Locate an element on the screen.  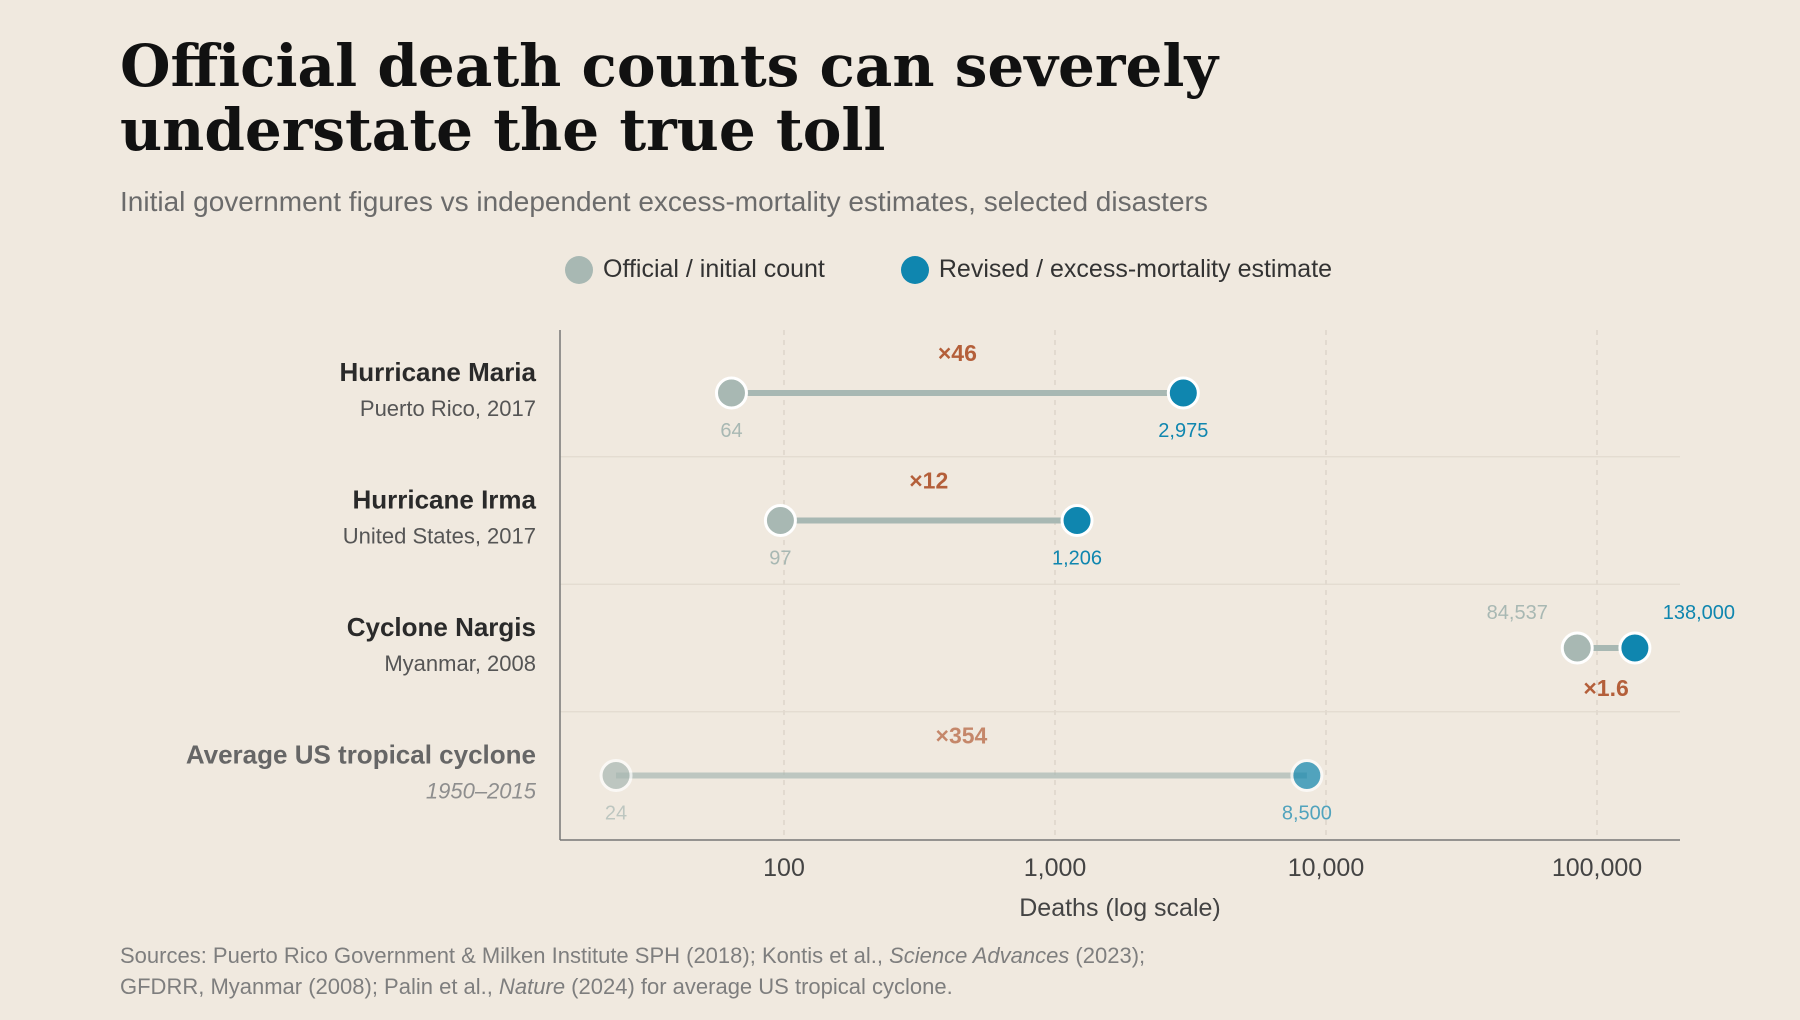
revised-value-label: 1,206 is located at coordinates (1077, 559).